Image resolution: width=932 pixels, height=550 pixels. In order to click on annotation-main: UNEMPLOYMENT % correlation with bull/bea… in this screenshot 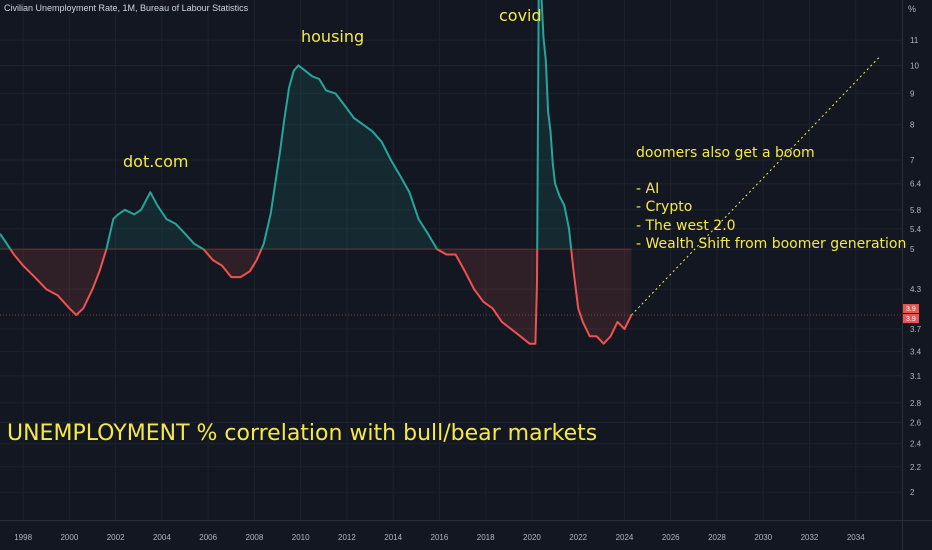, I will do `click(302, 433)`.